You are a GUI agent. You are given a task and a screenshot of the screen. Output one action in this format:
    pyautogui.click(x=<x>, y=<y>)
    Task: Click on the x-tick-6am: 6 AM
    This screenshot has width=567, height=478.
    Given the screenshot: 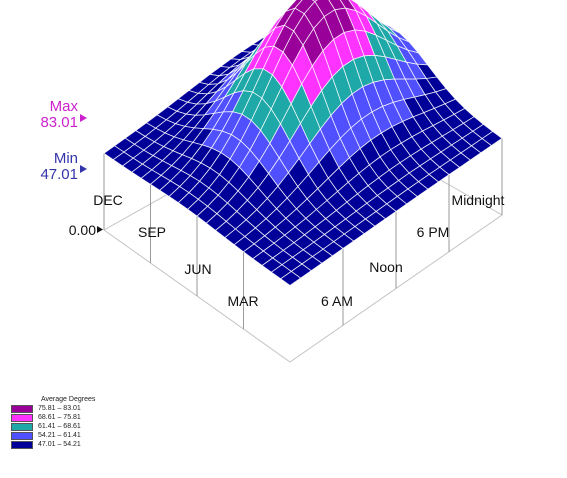 What is the action you would take?
    pyautogui.click(x=337, y=301)
    